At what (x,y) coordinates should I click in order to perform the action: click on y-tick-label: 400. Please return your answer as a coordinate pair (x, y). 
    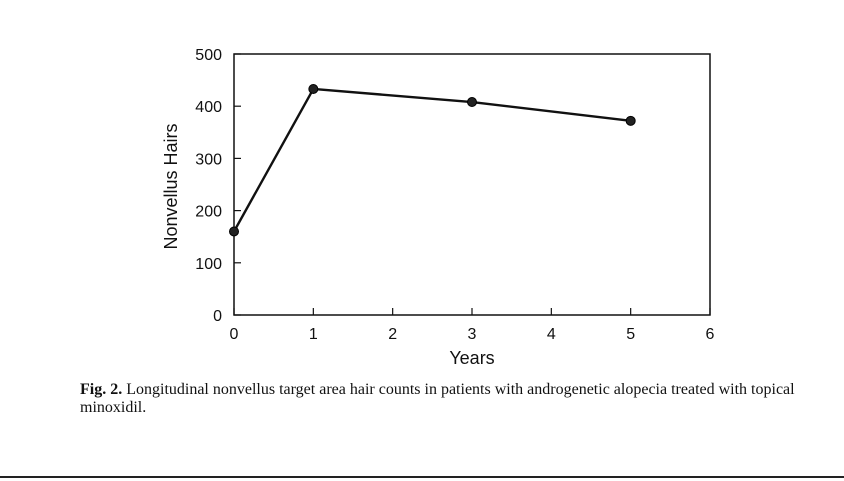
    Looking at the image, I should click on (208, 107).